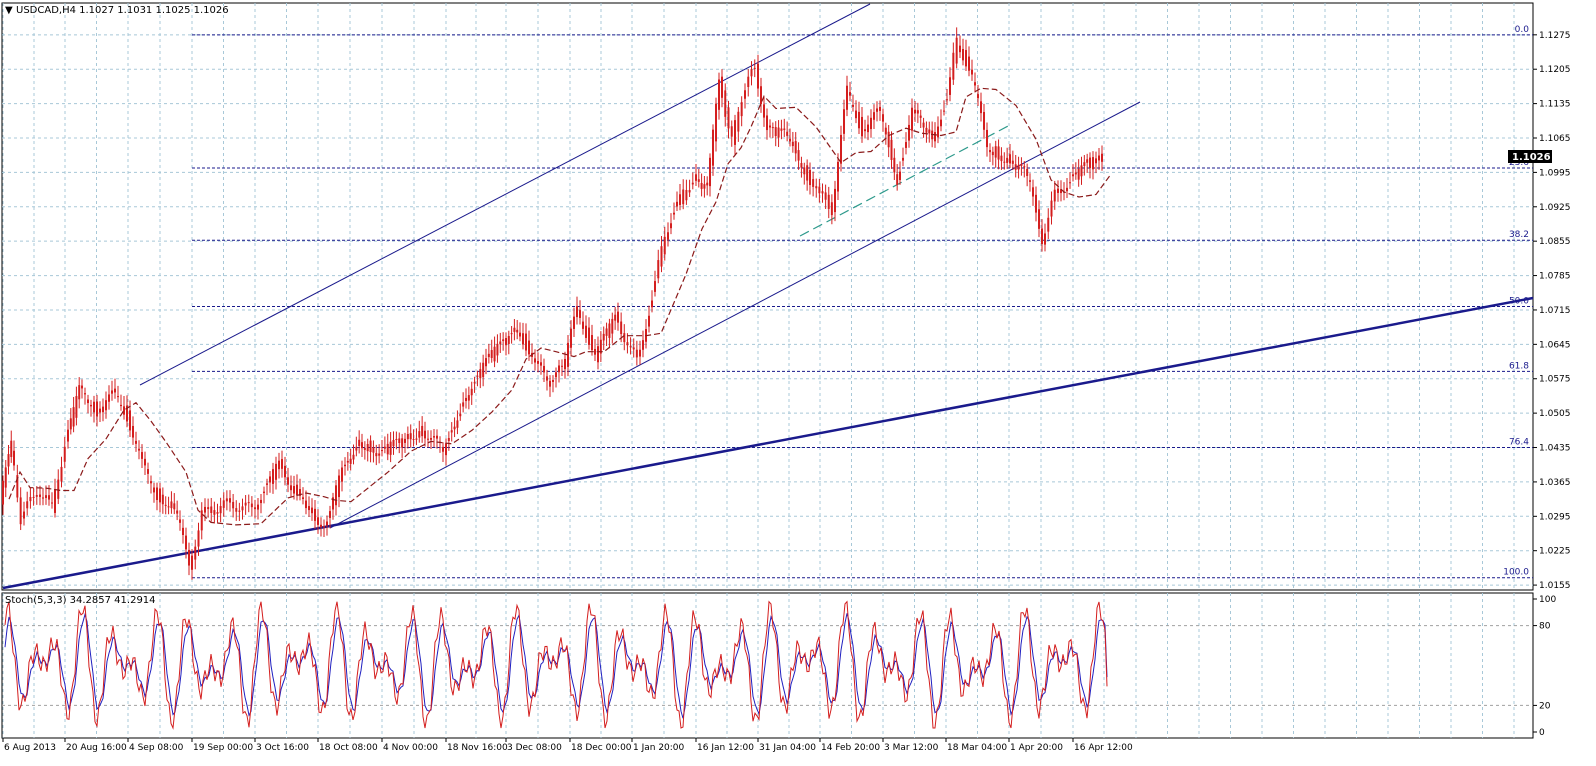 This screenshot has width=1596, height=766. I want to click on x-tick-label: 4 Nov 00:00, so click(410, 748).